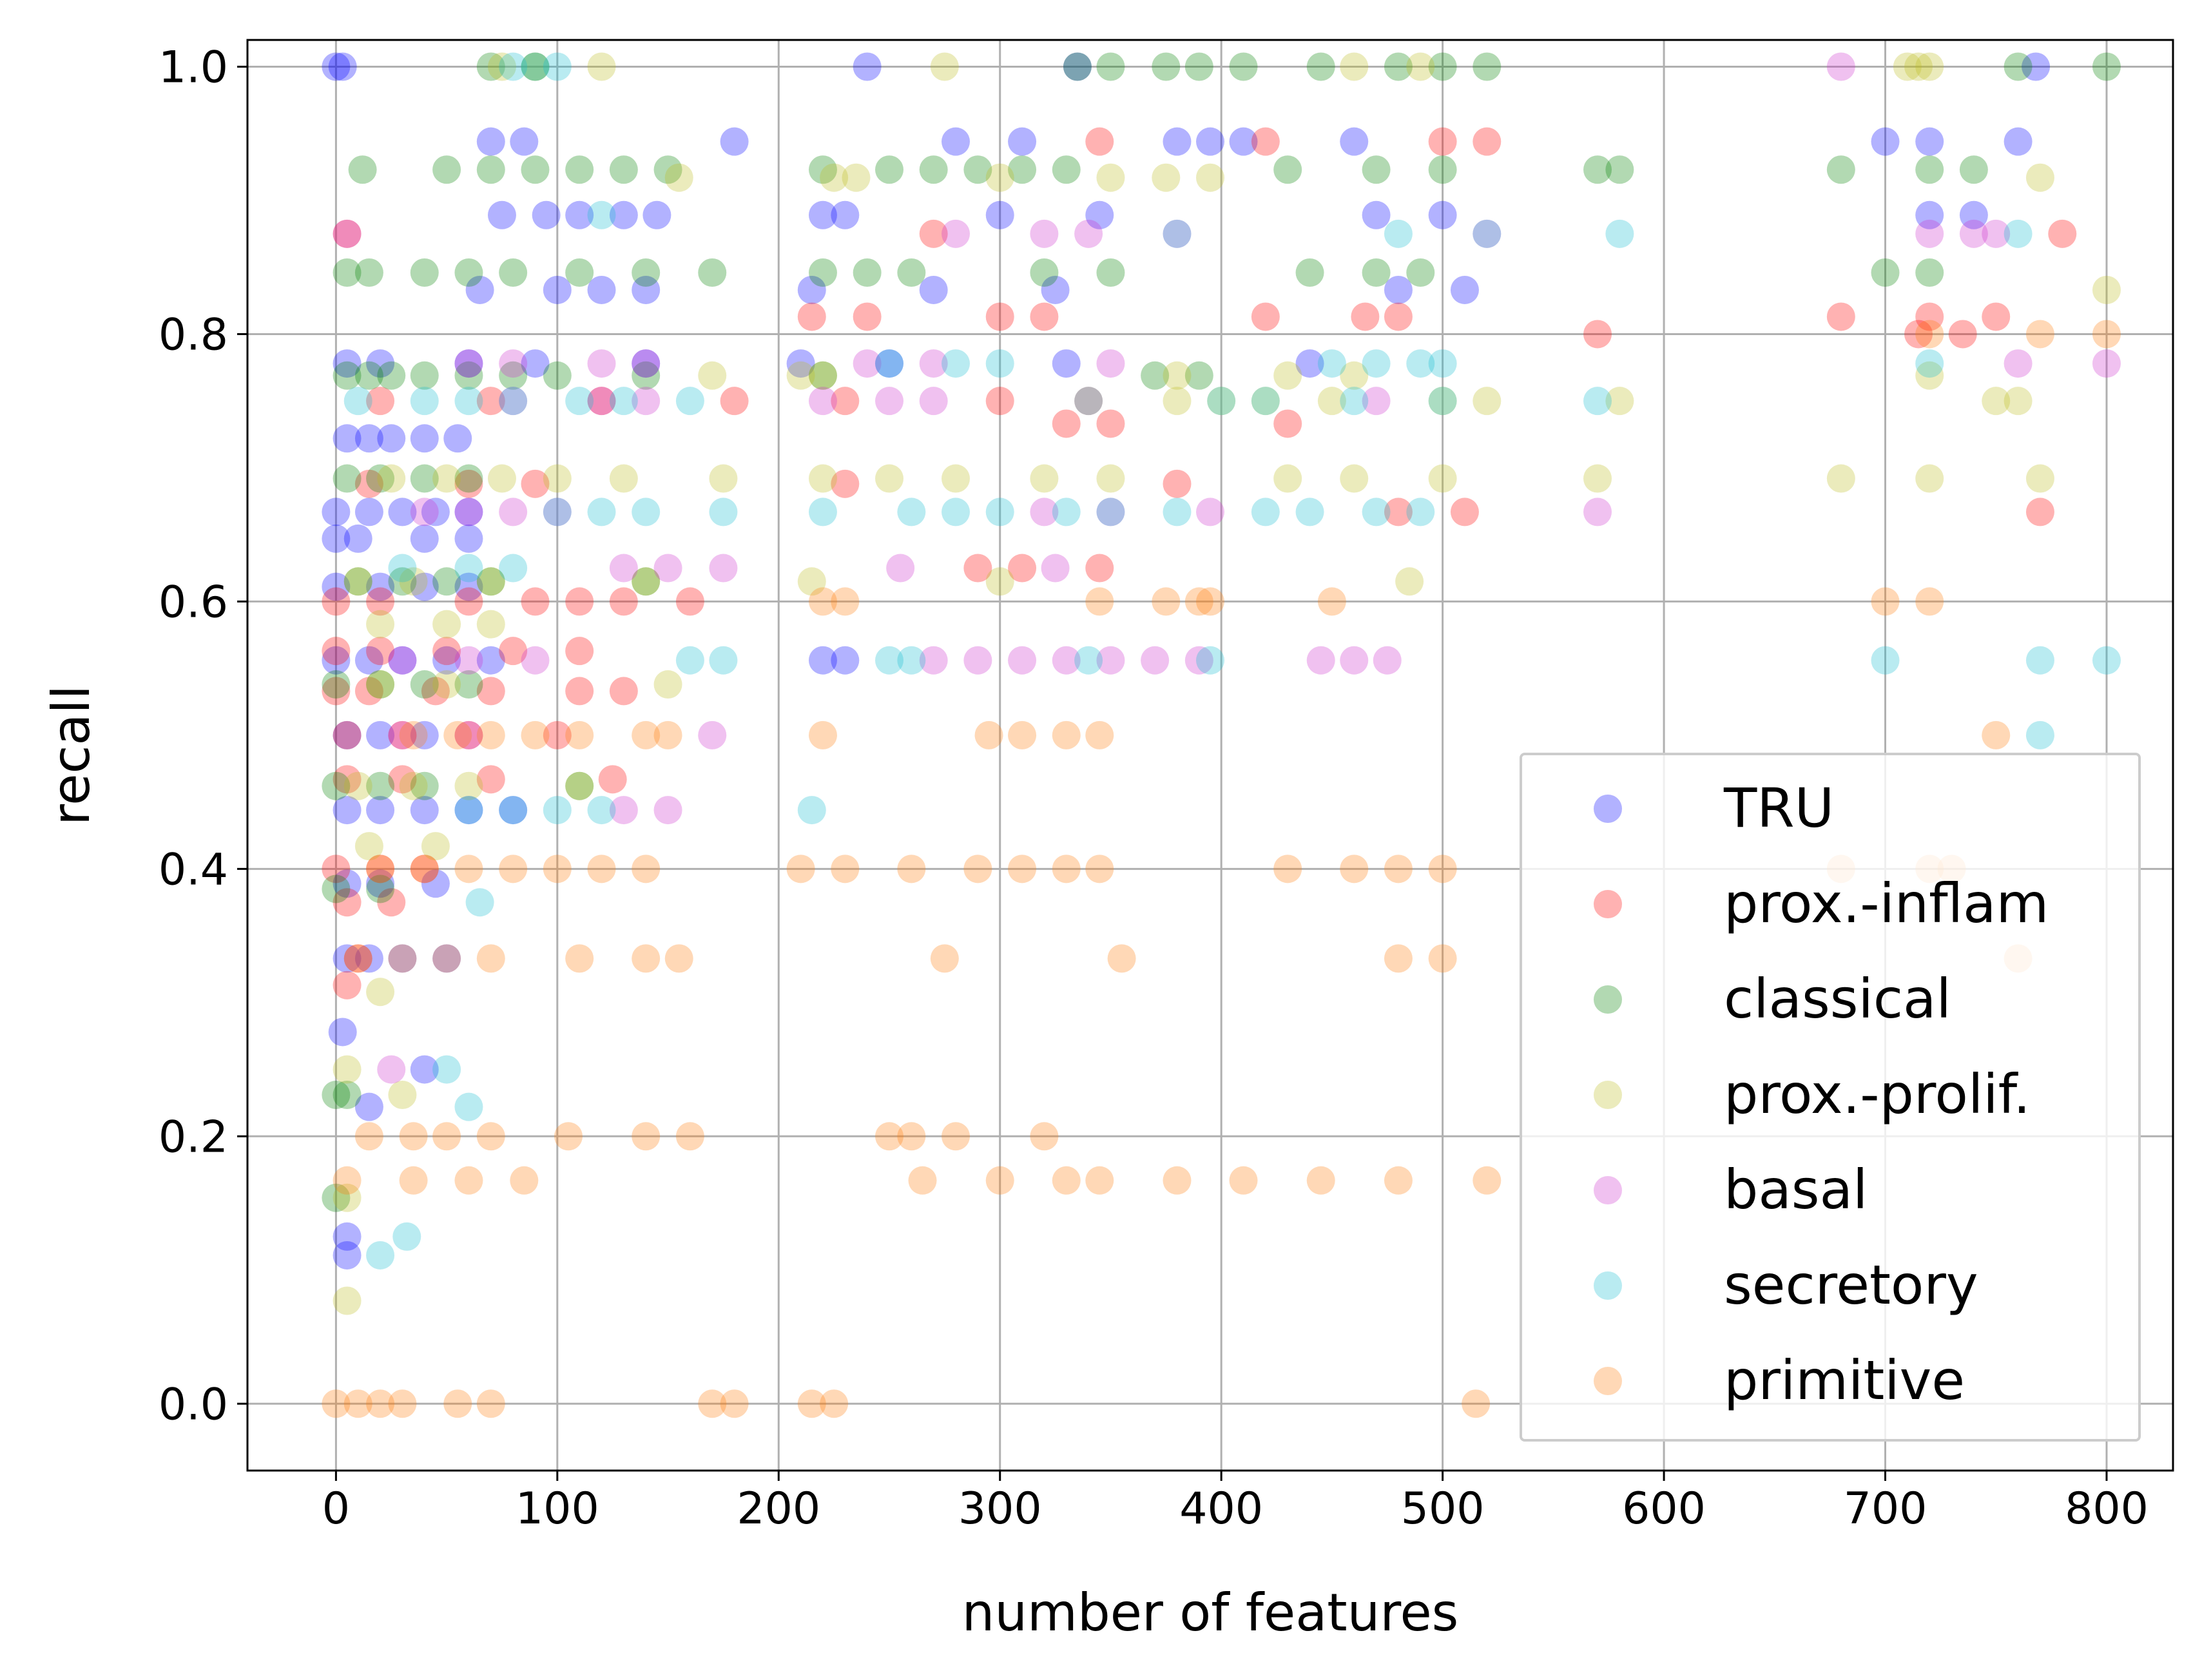 The image size is (2202, 1680). What do you see at coordinates (193, 603) in the screenshot?
I see `y-tick-label: 0.6` at bounding box center [193, 603].